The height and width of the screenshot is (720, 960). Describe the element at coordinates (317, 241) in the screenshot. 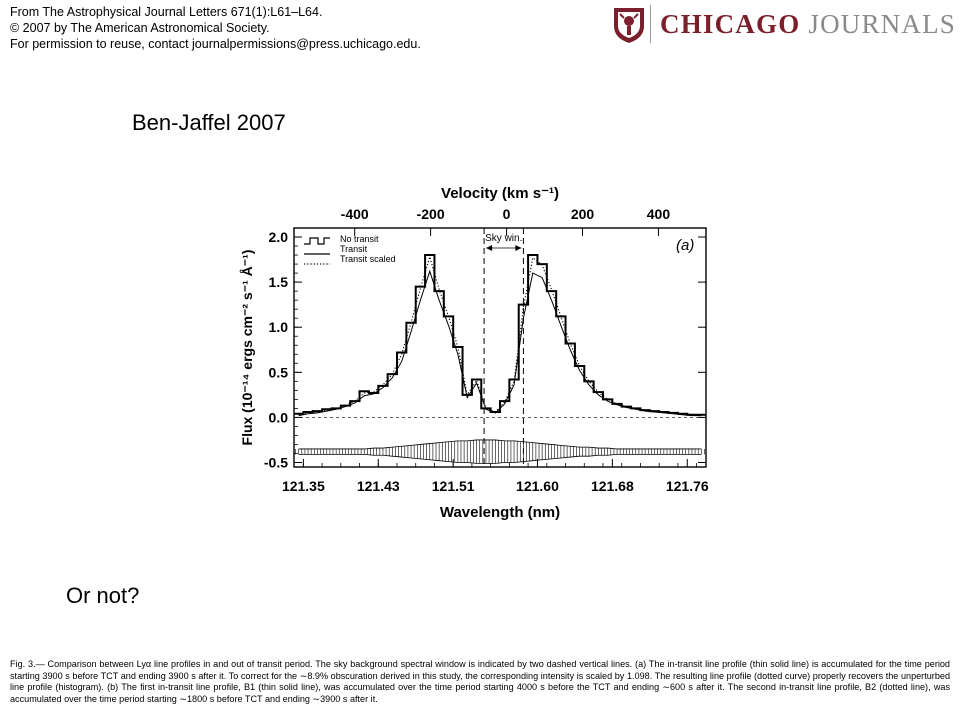

I see `legend-sample-no-transit` at that location.